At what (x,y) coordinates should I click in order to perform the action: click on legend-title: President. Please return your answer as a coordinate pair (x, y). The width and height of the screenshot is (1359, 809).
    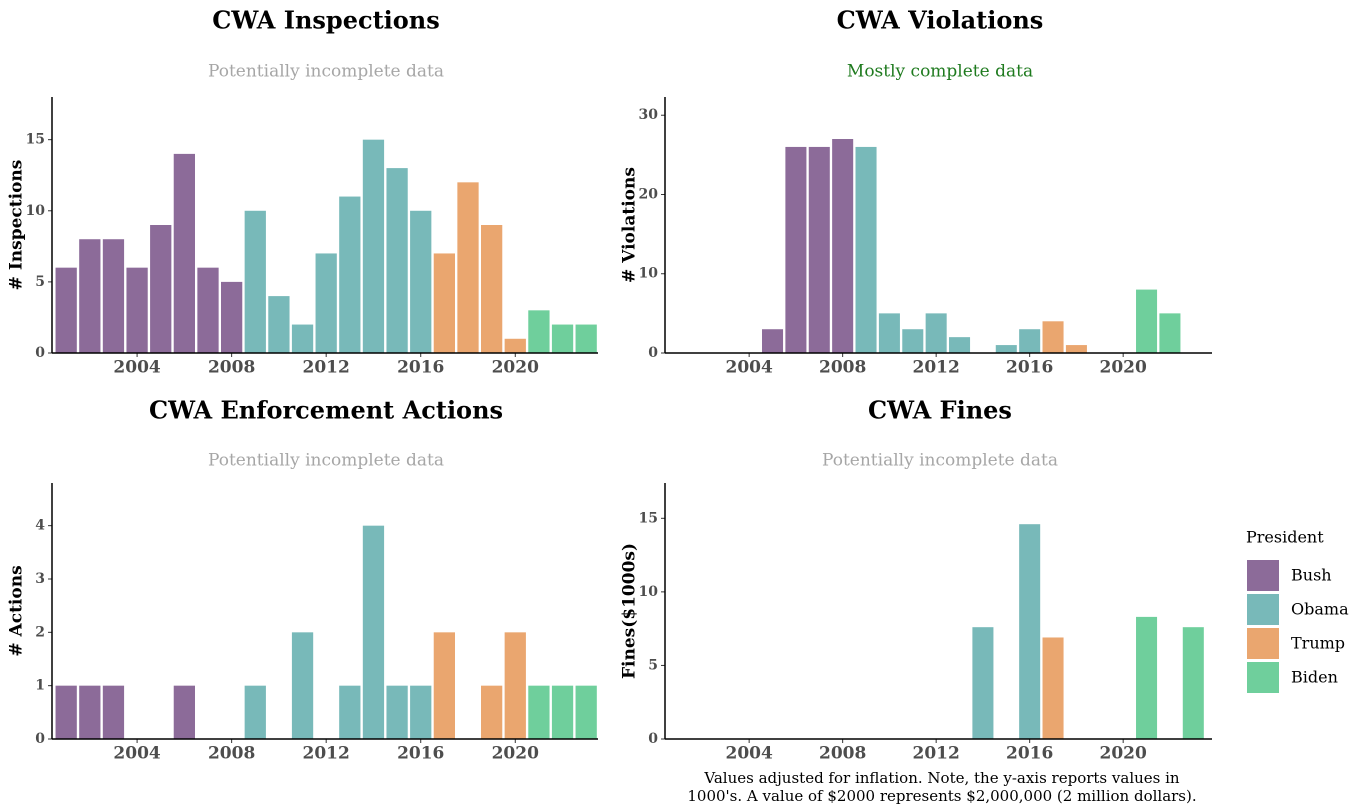
    Looking at the image, I should click on (1285, 537).